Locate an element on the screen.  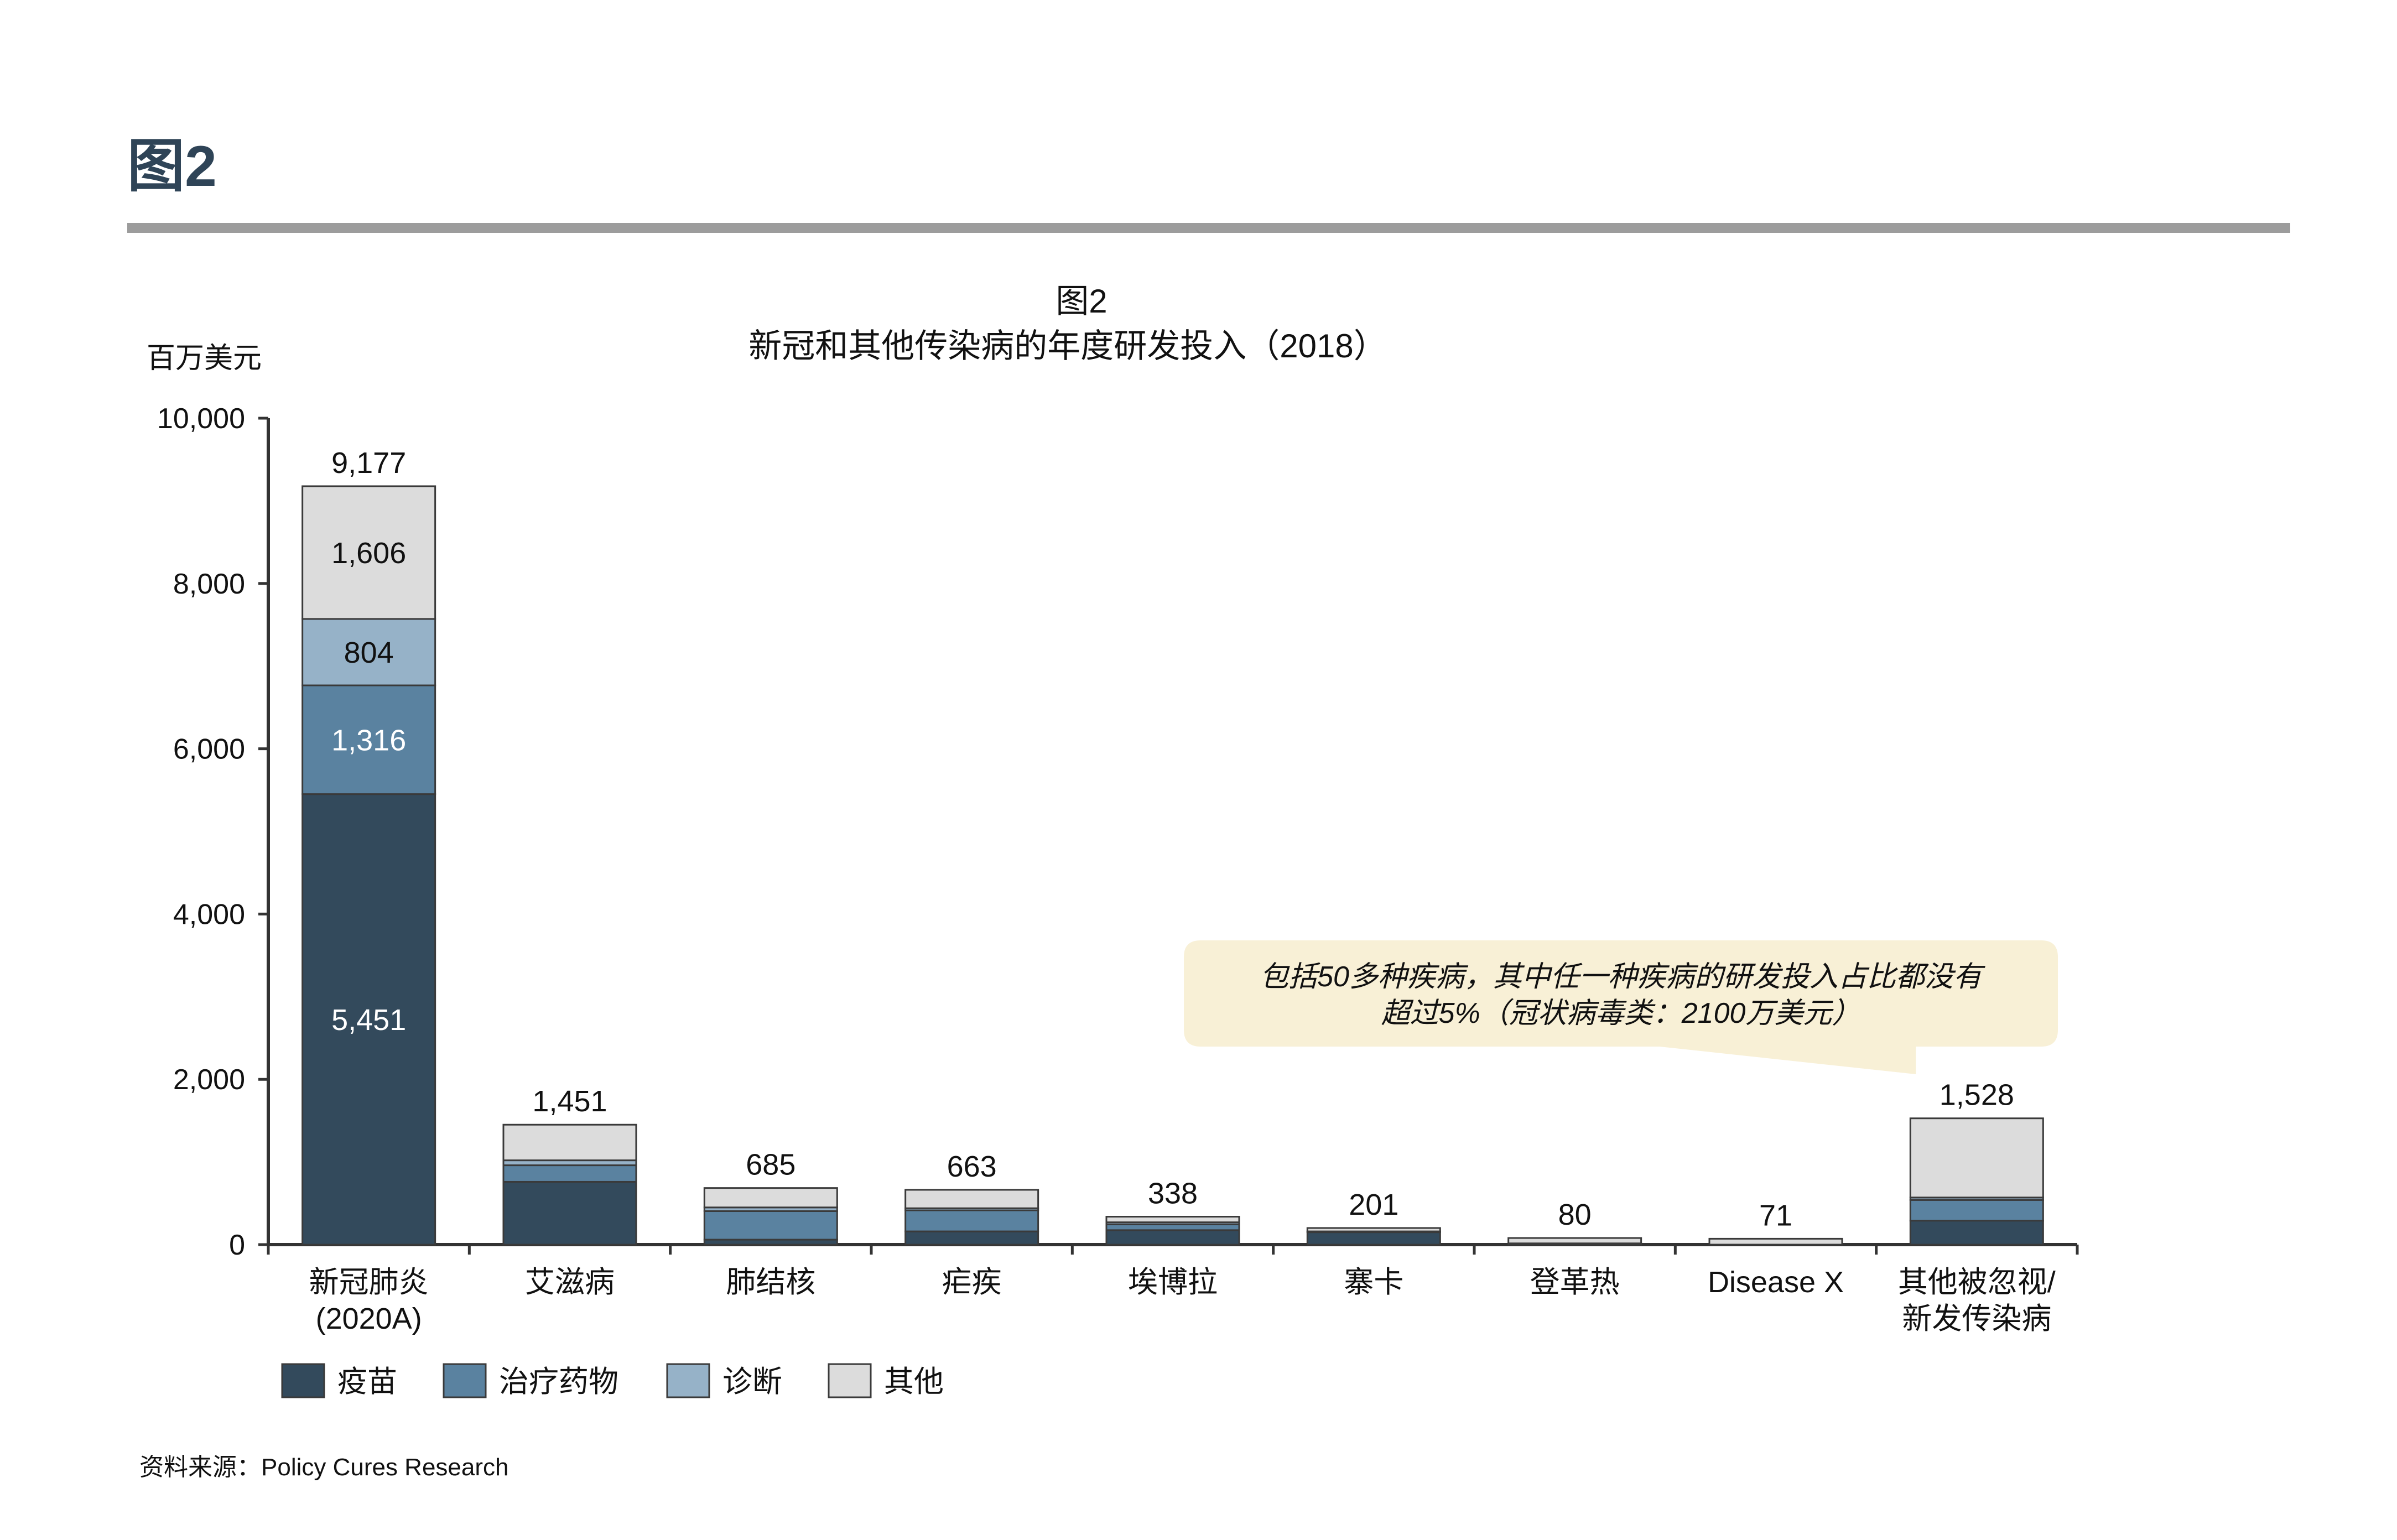
bar-segment-label: 1,606 is located at coordinates (368, 553).